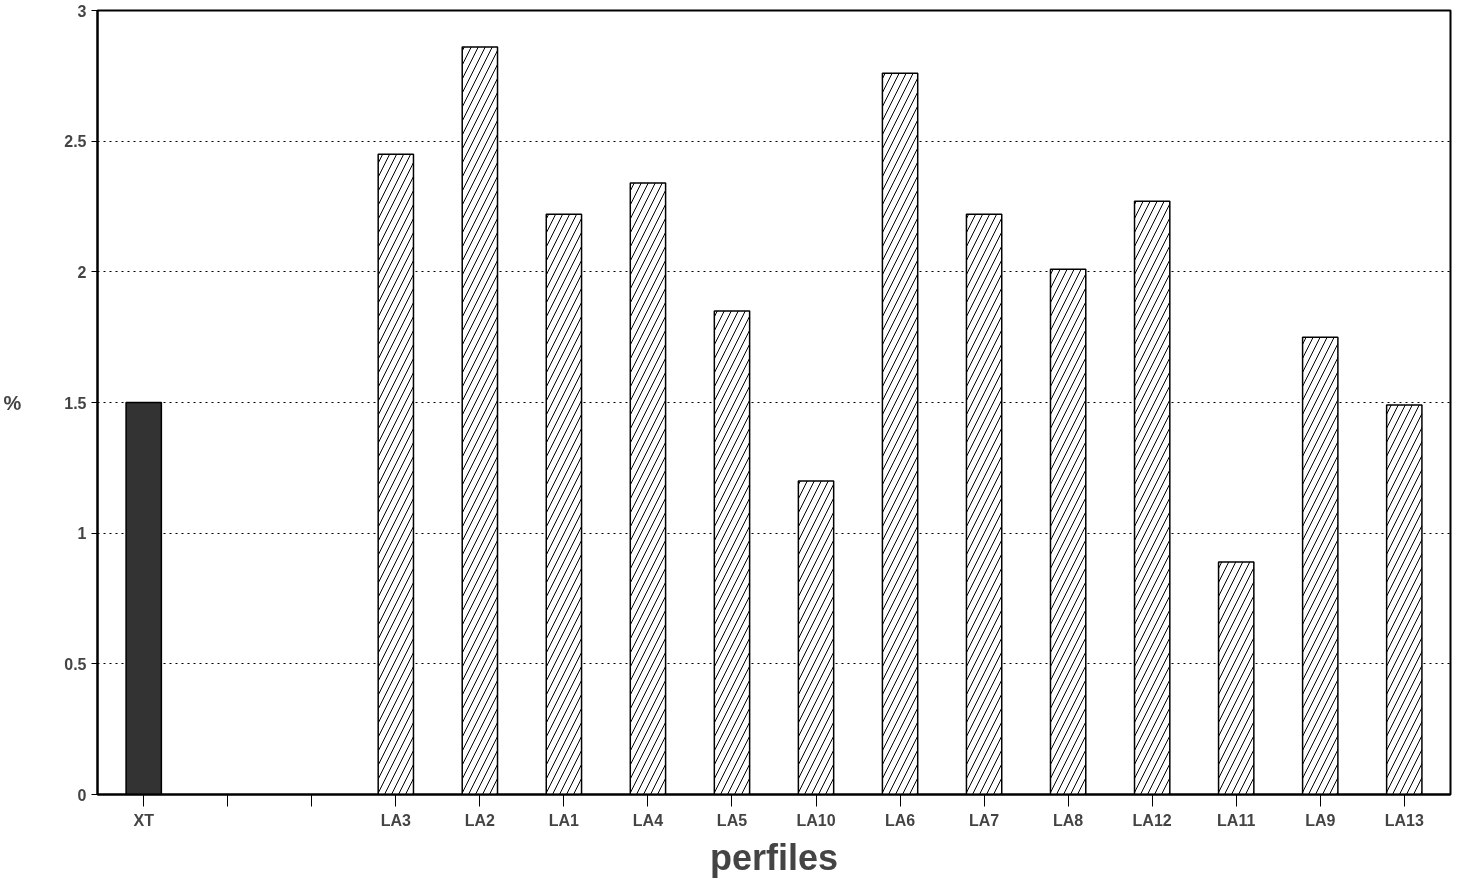 The image size is (1477, 896). What do you see at coordinates (82, 534) in the screenshot?
I see `y-tick-label: 1` at bounding box center [82, 534].